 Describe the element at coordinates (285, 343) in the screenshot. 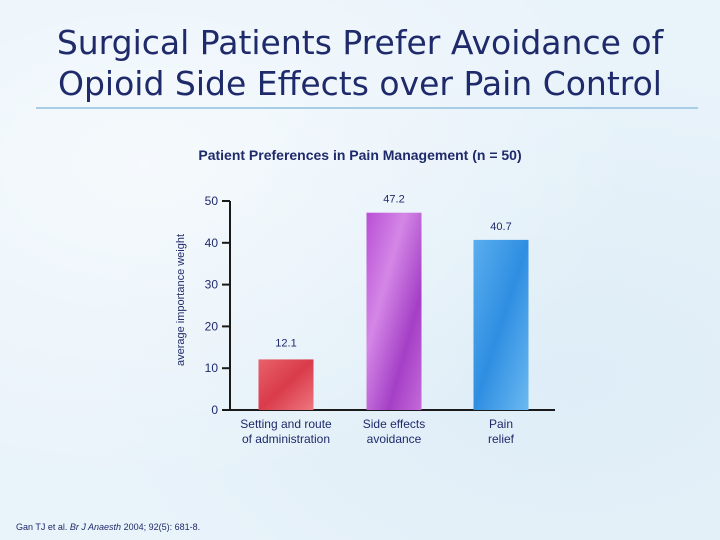

I see `data-label: 12.1` at that location.